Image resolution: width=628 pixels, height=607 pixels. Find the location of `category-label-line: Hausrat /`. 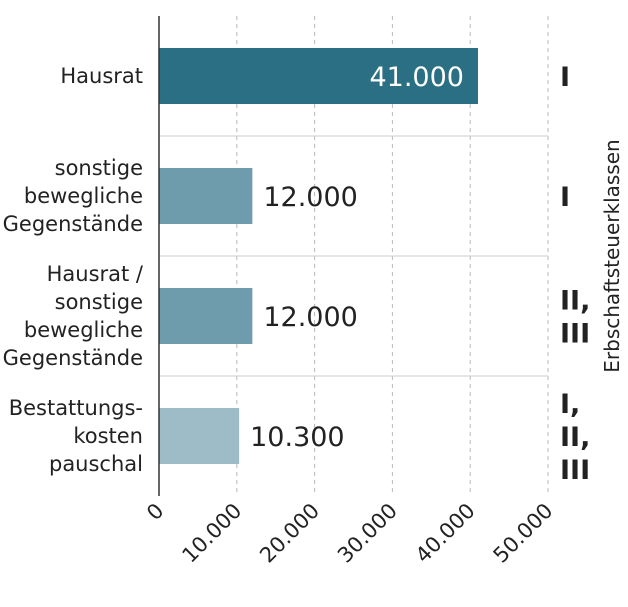

category-label-line: Hausrat / is located at coordinates (95, 274).